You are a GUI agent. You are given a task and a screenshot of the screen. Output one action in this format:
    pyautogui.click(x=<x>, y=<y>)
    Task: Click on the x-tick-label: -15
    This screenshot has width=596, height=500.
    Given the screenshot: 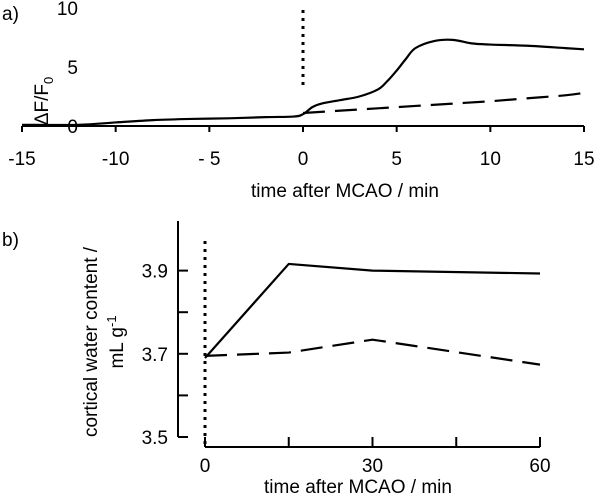 What is the action you would take?
    pyautogui.click(x=21, y=159)
    